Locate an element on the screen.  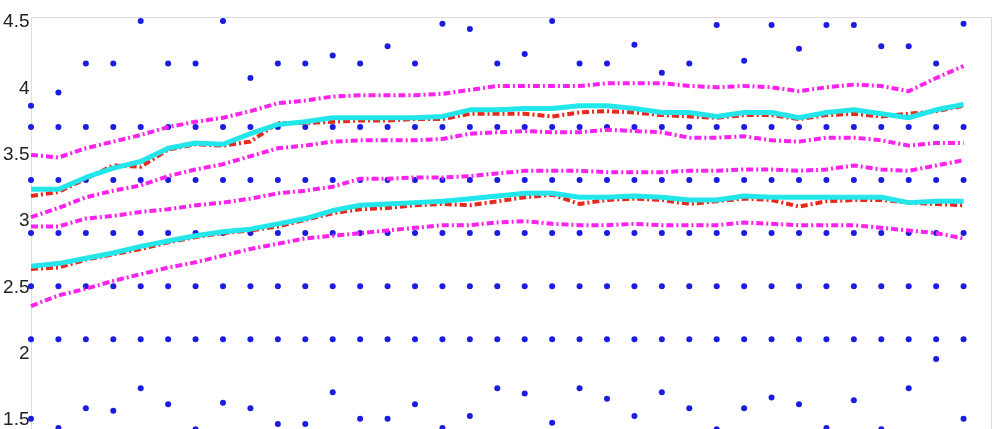
y-tick-label: 3.5 is located at coordinates (16, 154).